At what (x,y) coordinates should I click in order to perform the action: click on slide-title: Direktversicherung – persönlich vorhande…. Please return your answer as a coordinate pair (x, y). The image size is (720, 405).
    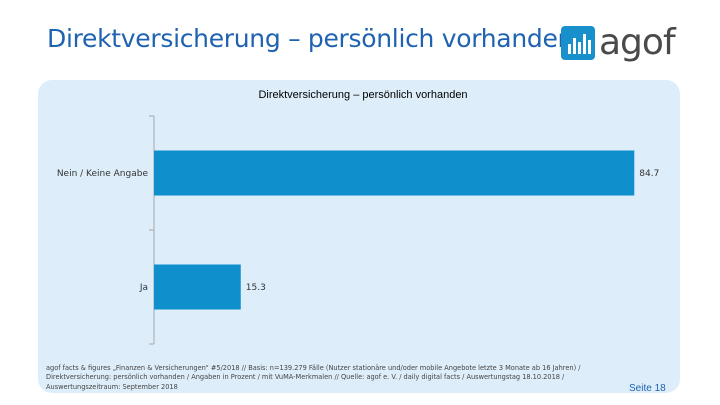
    Looking at the image, I should click on (310, 38).